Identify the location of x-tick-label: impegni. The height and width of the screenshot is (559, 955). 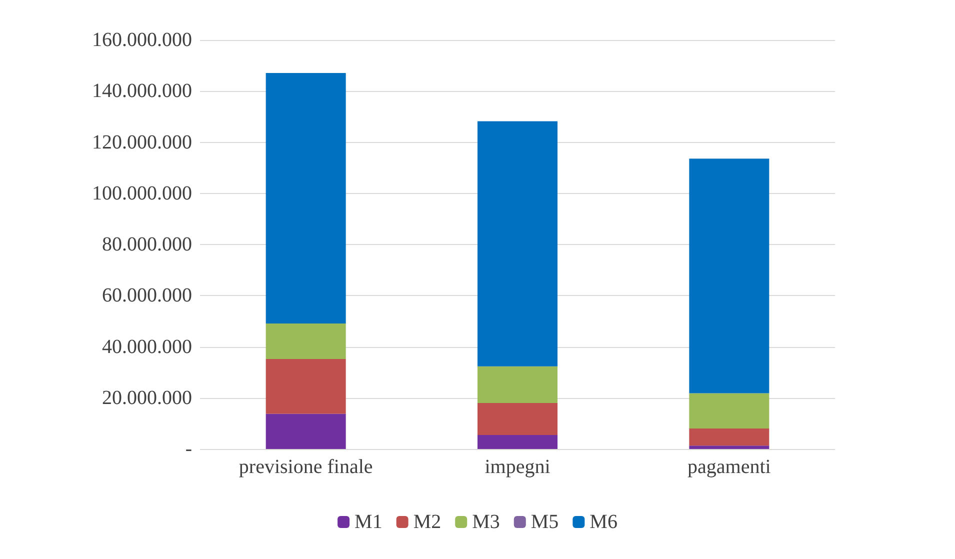
(517, 467).